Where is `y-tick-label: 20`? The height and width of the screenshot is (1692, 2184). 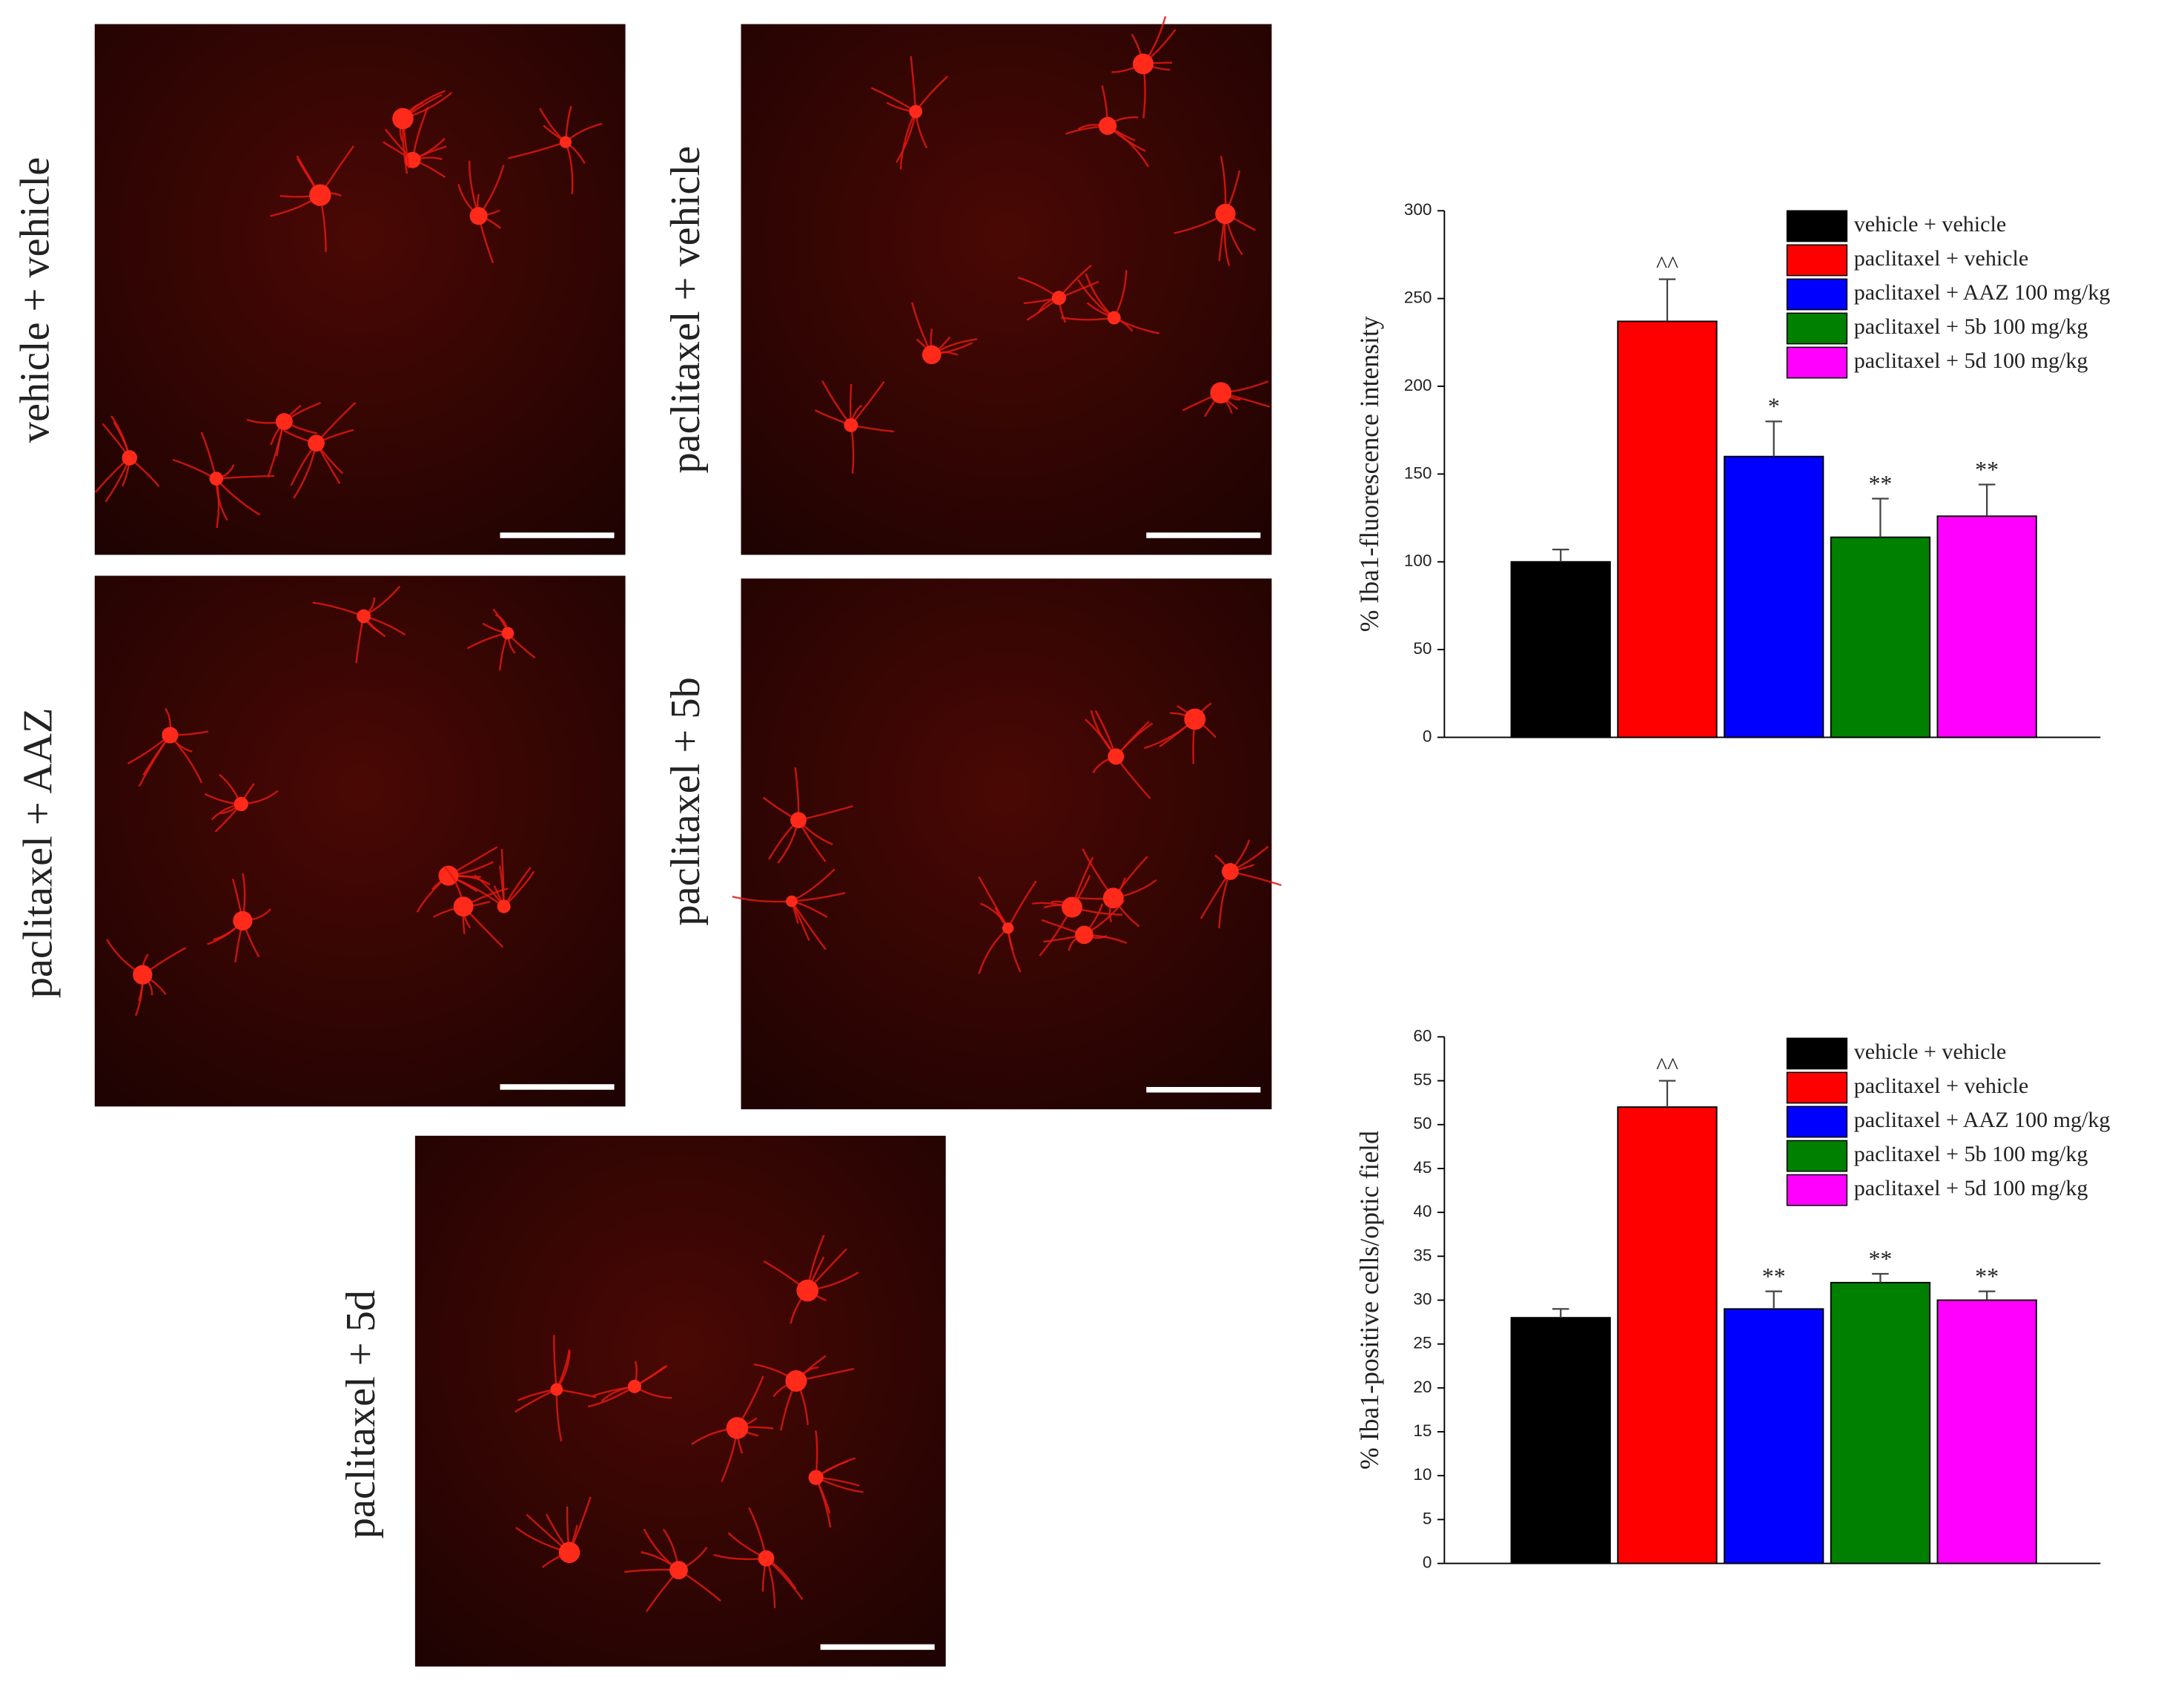
y-tick-label: 20 is located at coordinates (1423, 1387).